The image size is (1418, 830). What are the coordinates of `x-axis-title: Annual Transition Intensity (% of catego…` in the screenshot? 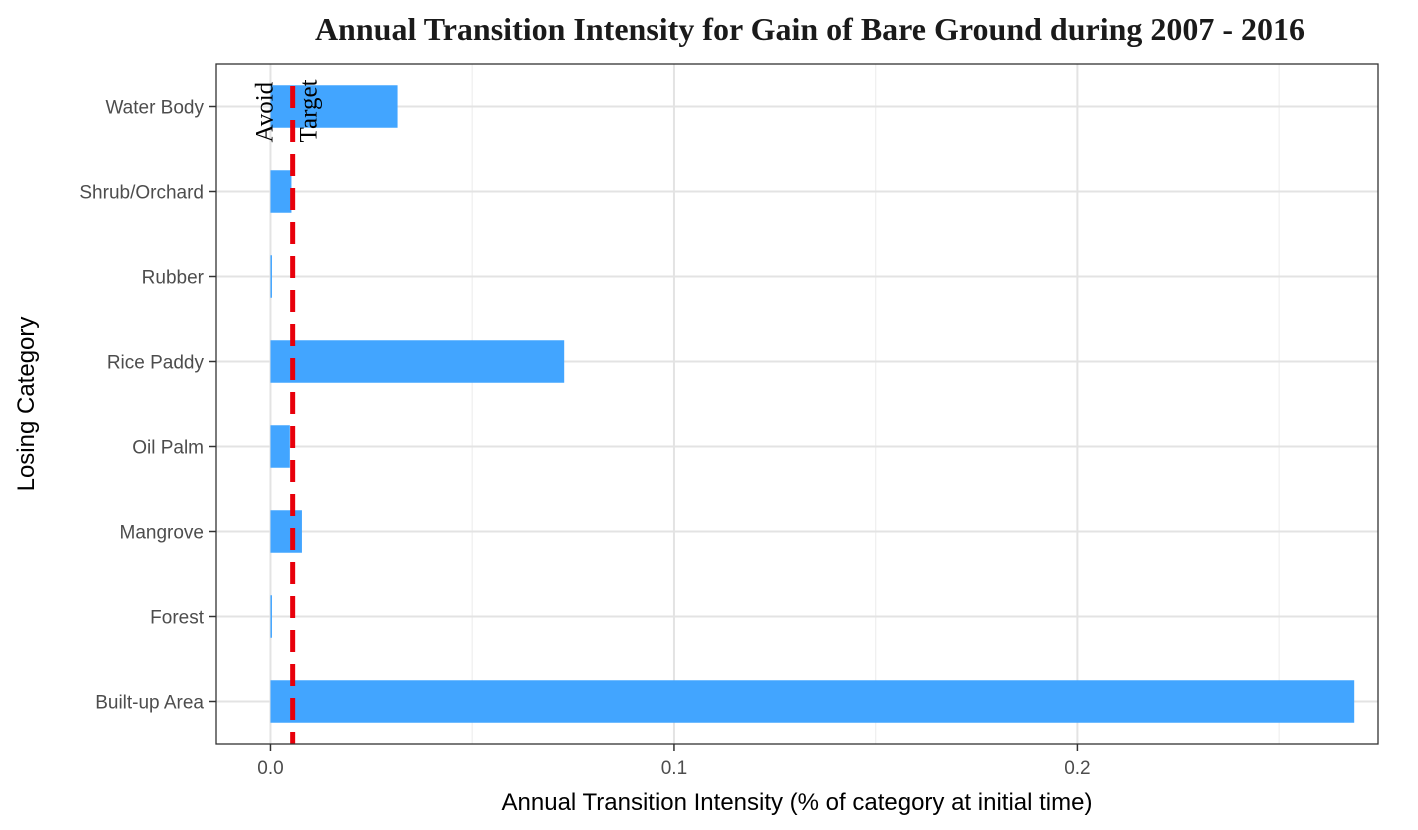 It's located at (797, 802).